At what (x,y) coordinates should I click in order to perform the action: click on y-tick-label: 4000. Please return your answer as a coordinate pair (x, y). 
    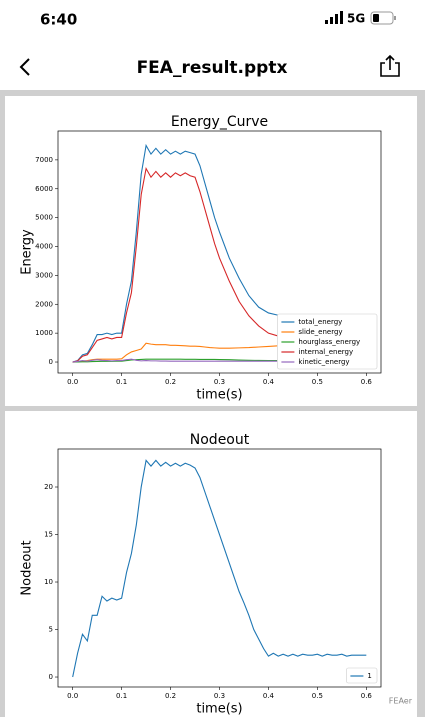
    Looking at the image, I should click on (44, 247).